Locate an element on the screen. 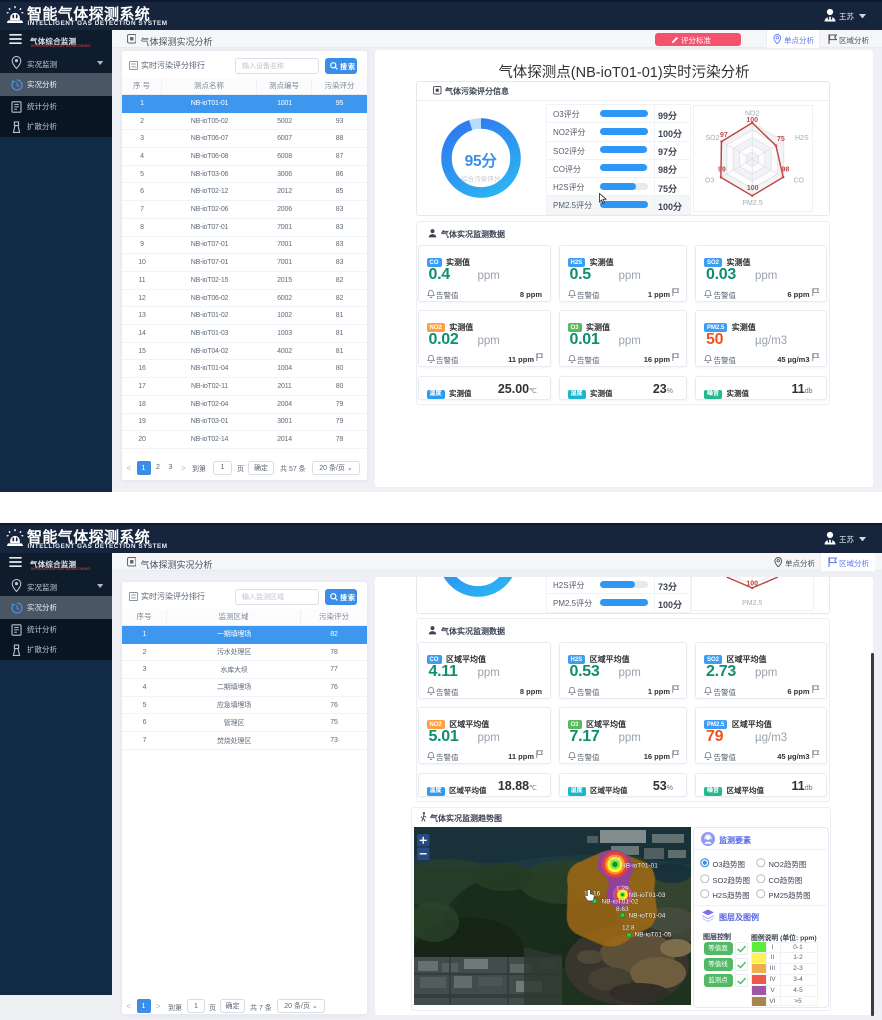 This screenshot has width=882, height=1020. svg-text: 0.01 is located at coordinates (615, 859).